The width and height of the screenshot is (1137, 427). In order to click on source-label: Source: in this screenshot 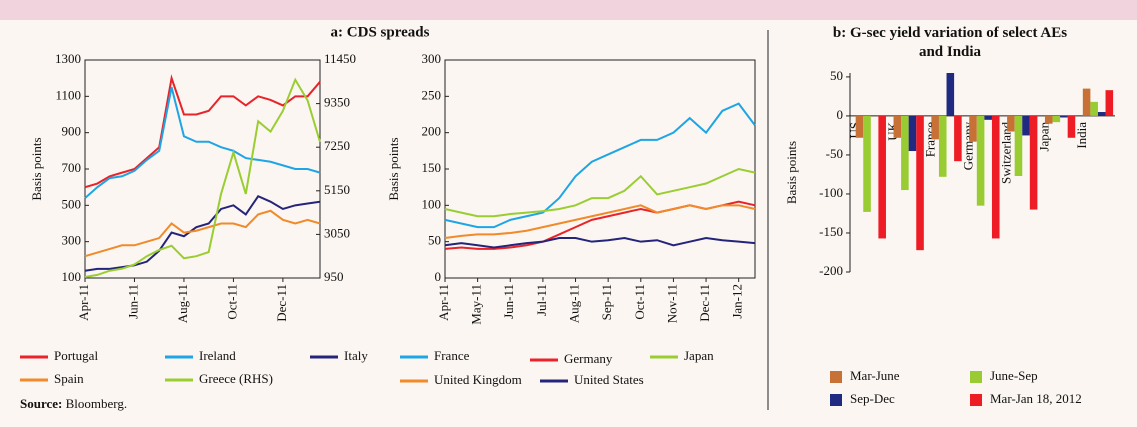, I will do `click(41, 403)`.